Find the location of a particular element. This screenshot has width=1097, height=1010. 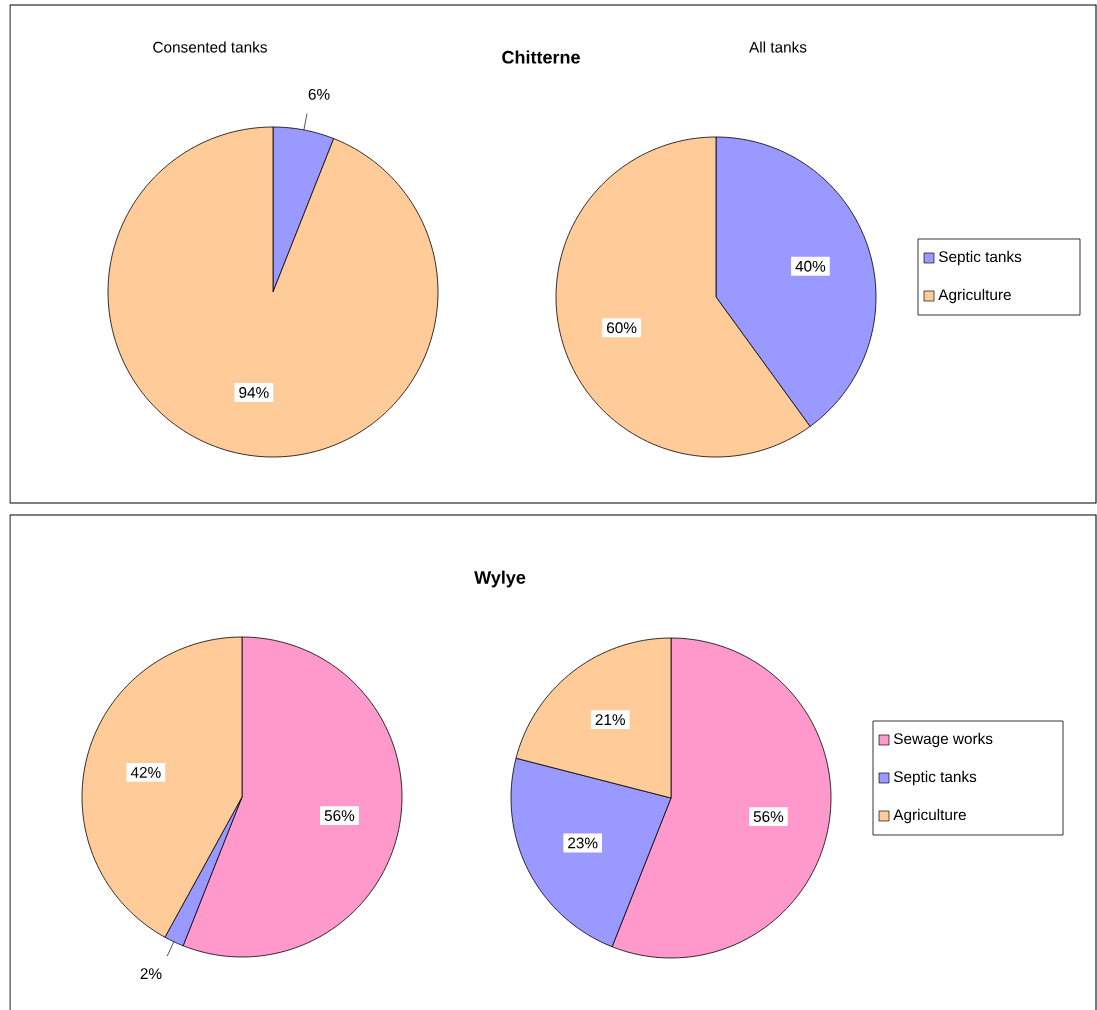

data-label: 2% is located at coordinates (151, 974).